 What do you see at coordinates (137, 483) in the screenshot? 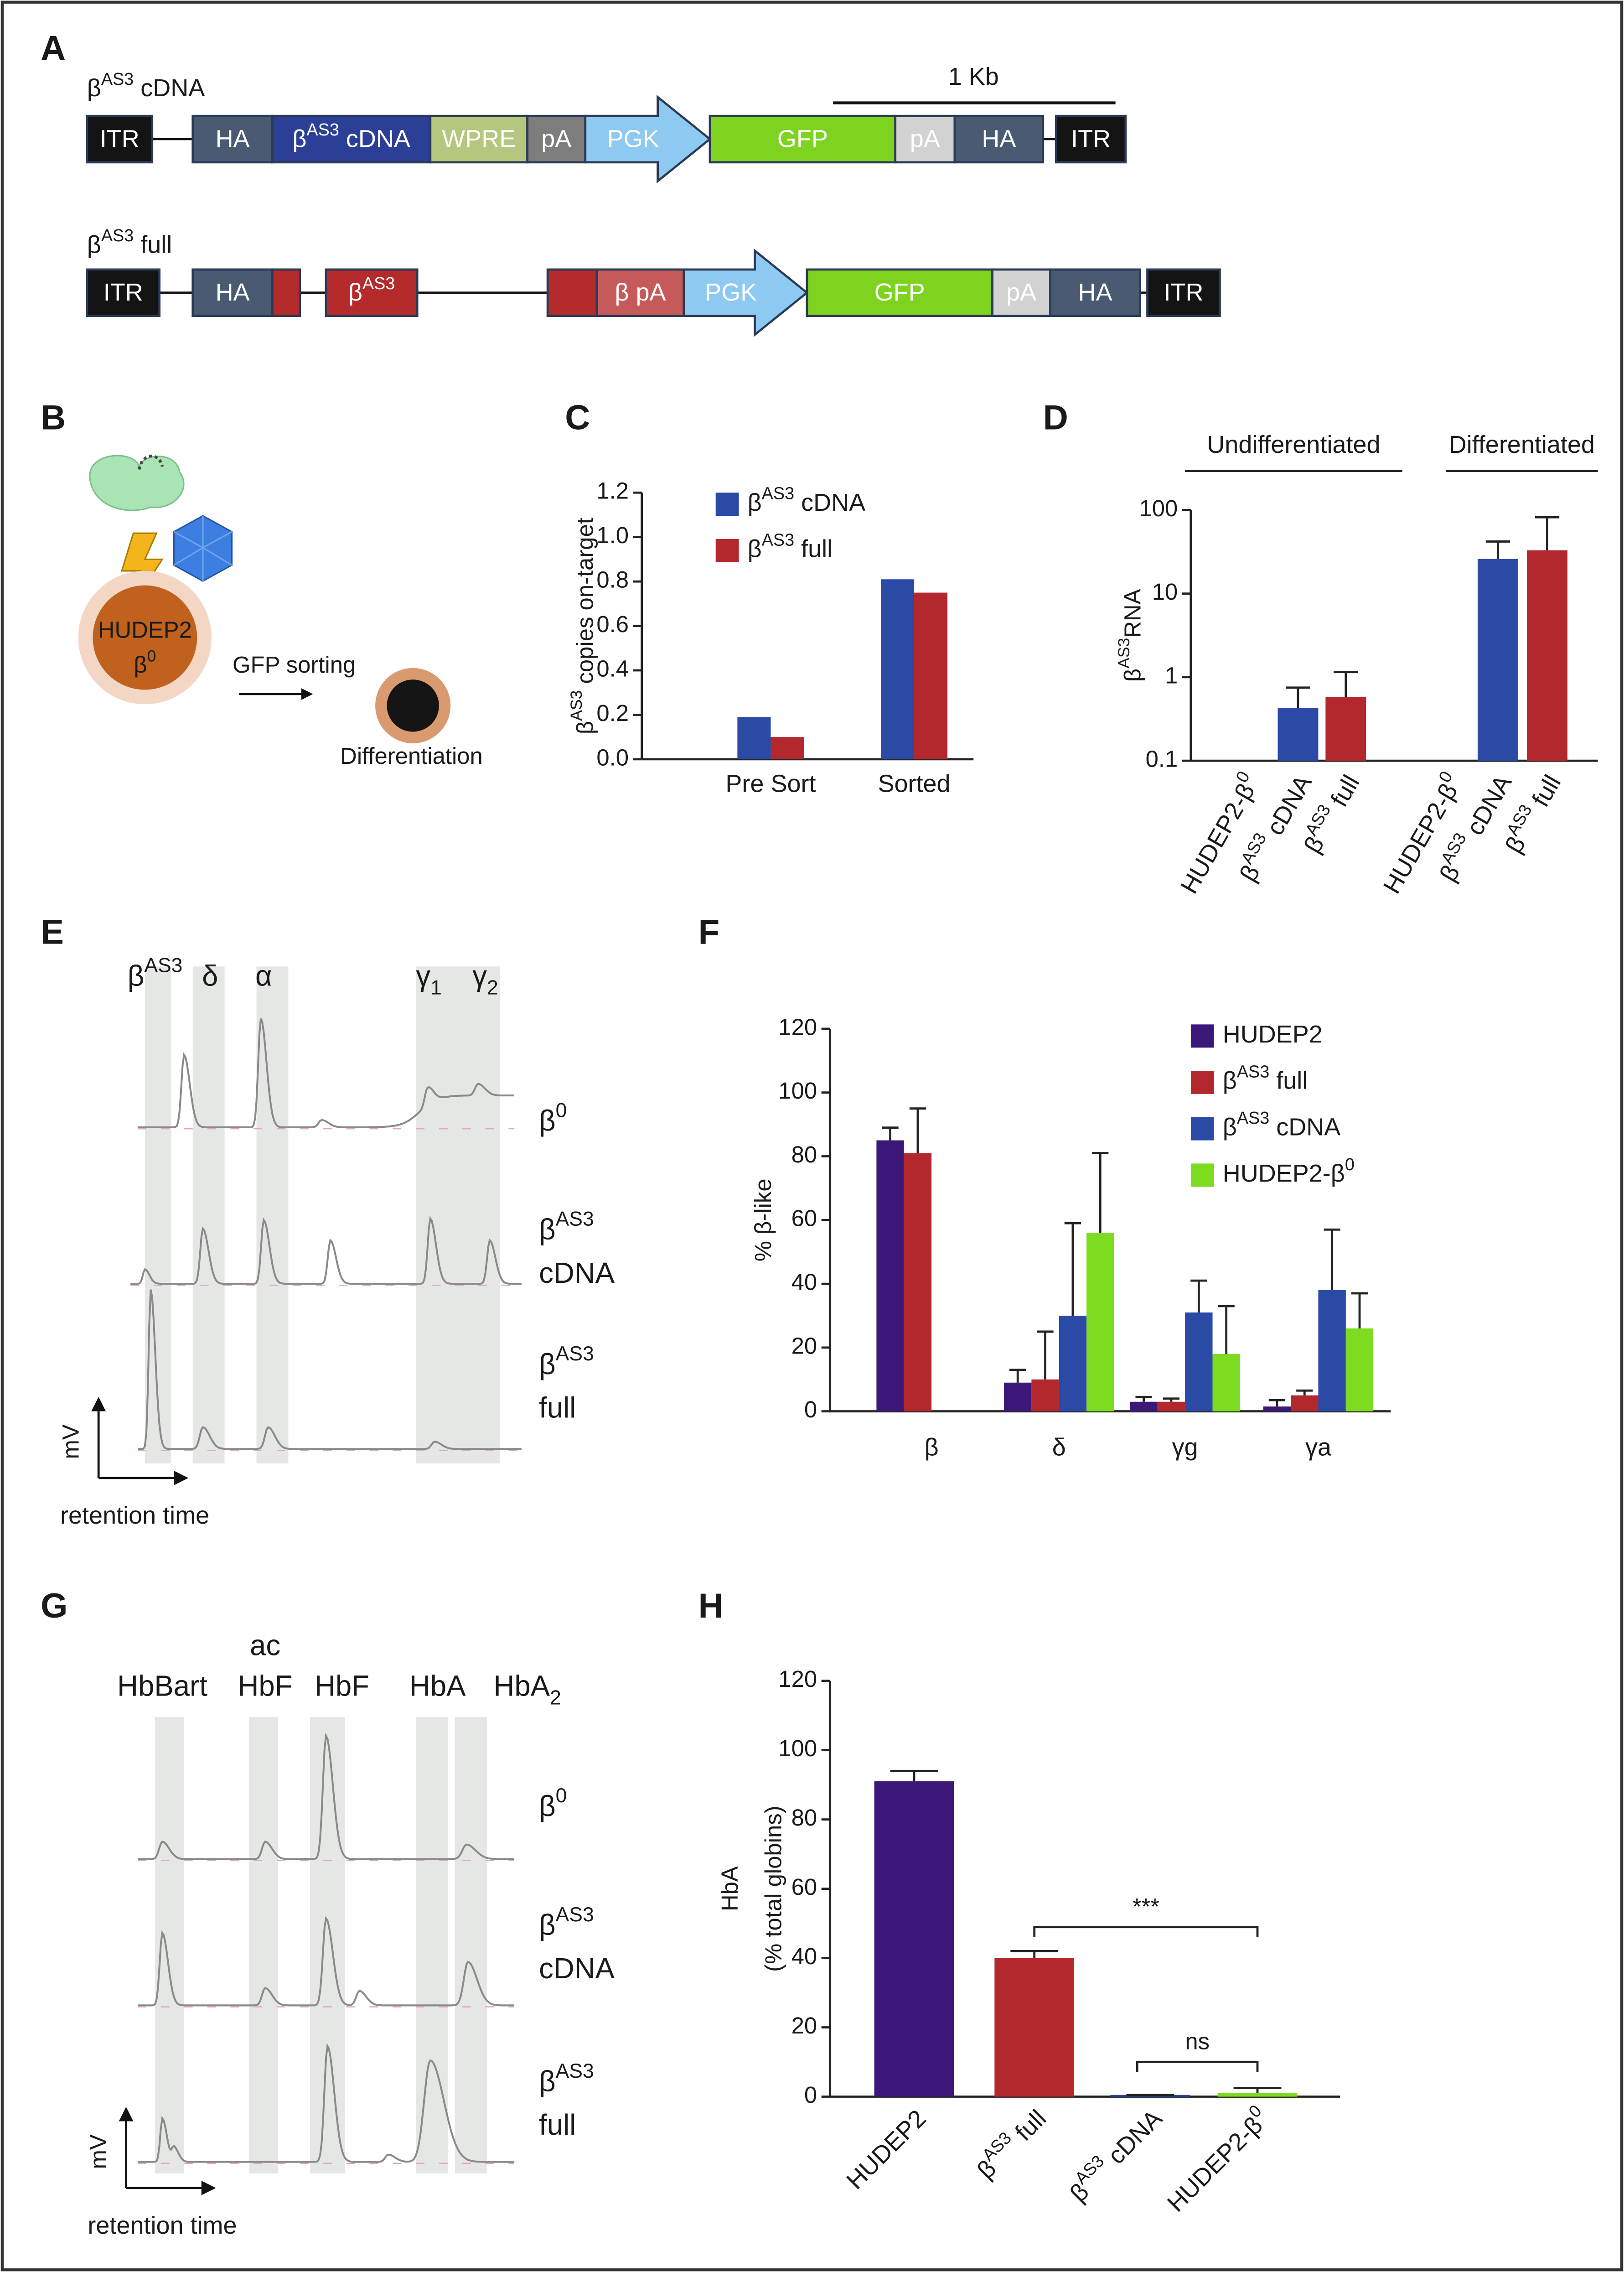
I see `cas9-icon` at bounding box center [137, 483].